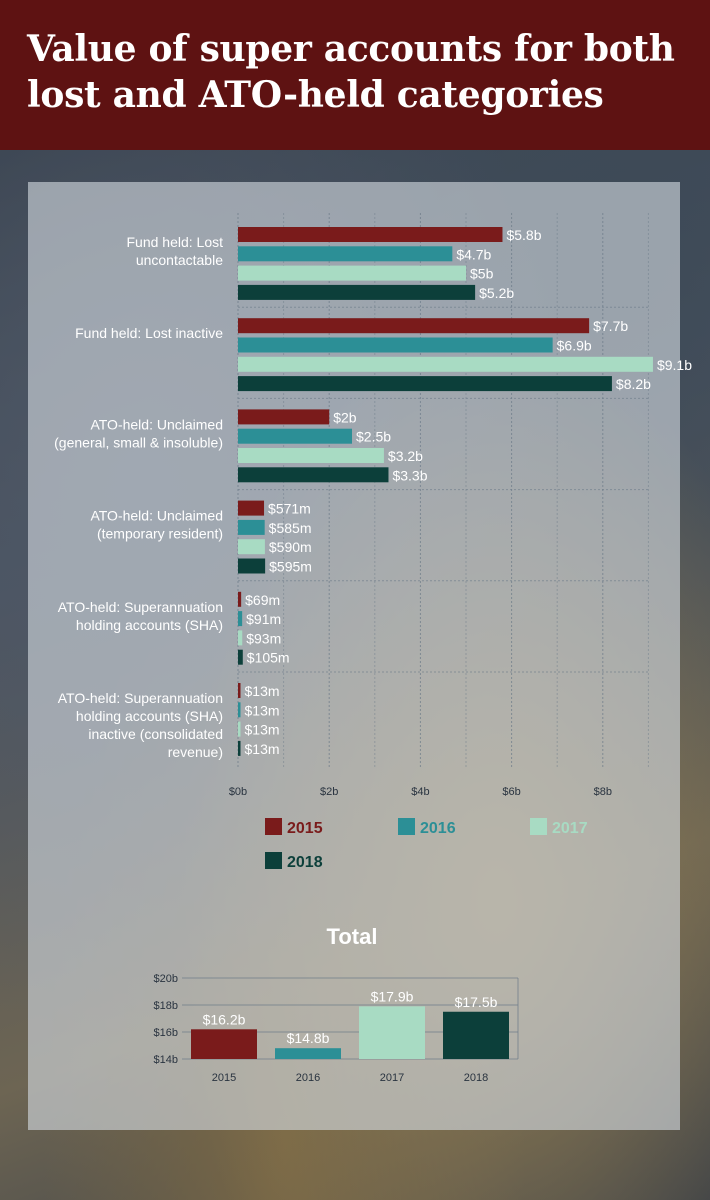  I want to click on legend-label: 2017, so click(570, 828).